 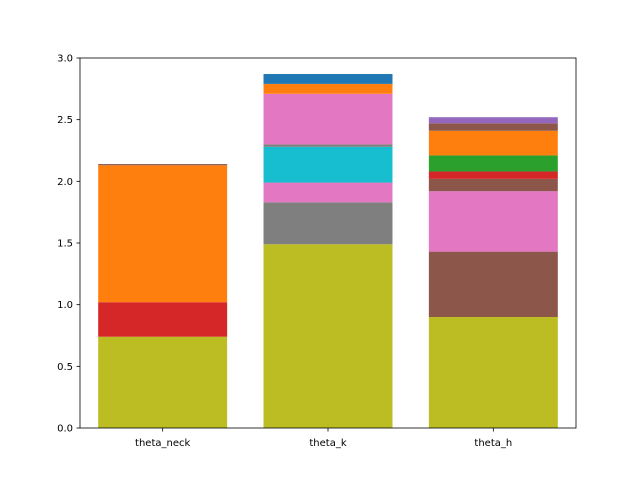 What do you see at coordinates (65, 120) in the screenshot?
I see `y-tick-label: 2.5` at bounding box center [65, 120].